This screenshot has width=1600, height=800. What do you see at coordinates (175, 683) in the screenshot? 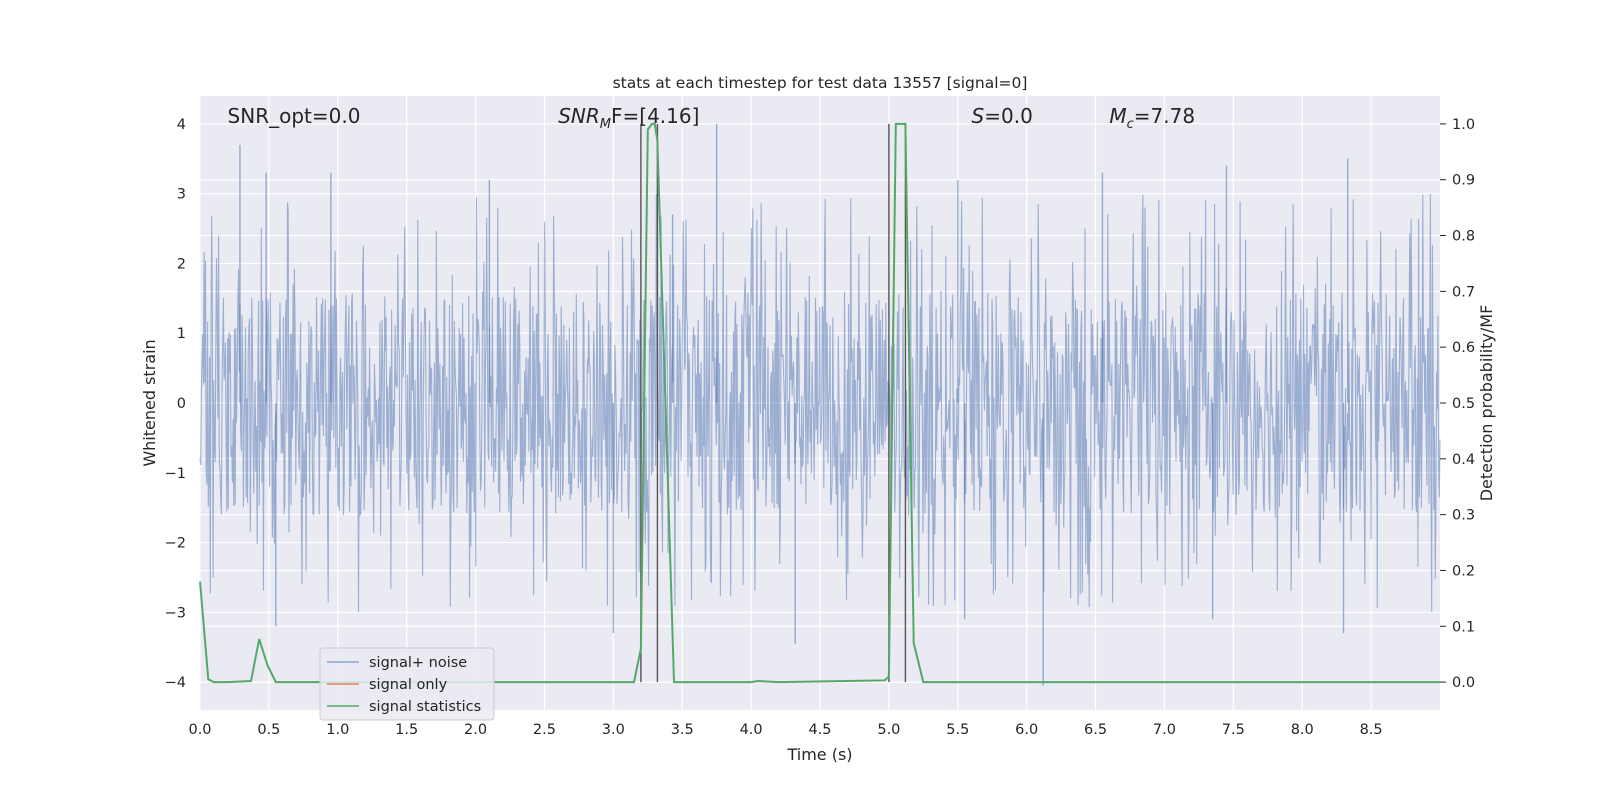
I see `y-tick-label: −4` at bounding box center [175, 683].